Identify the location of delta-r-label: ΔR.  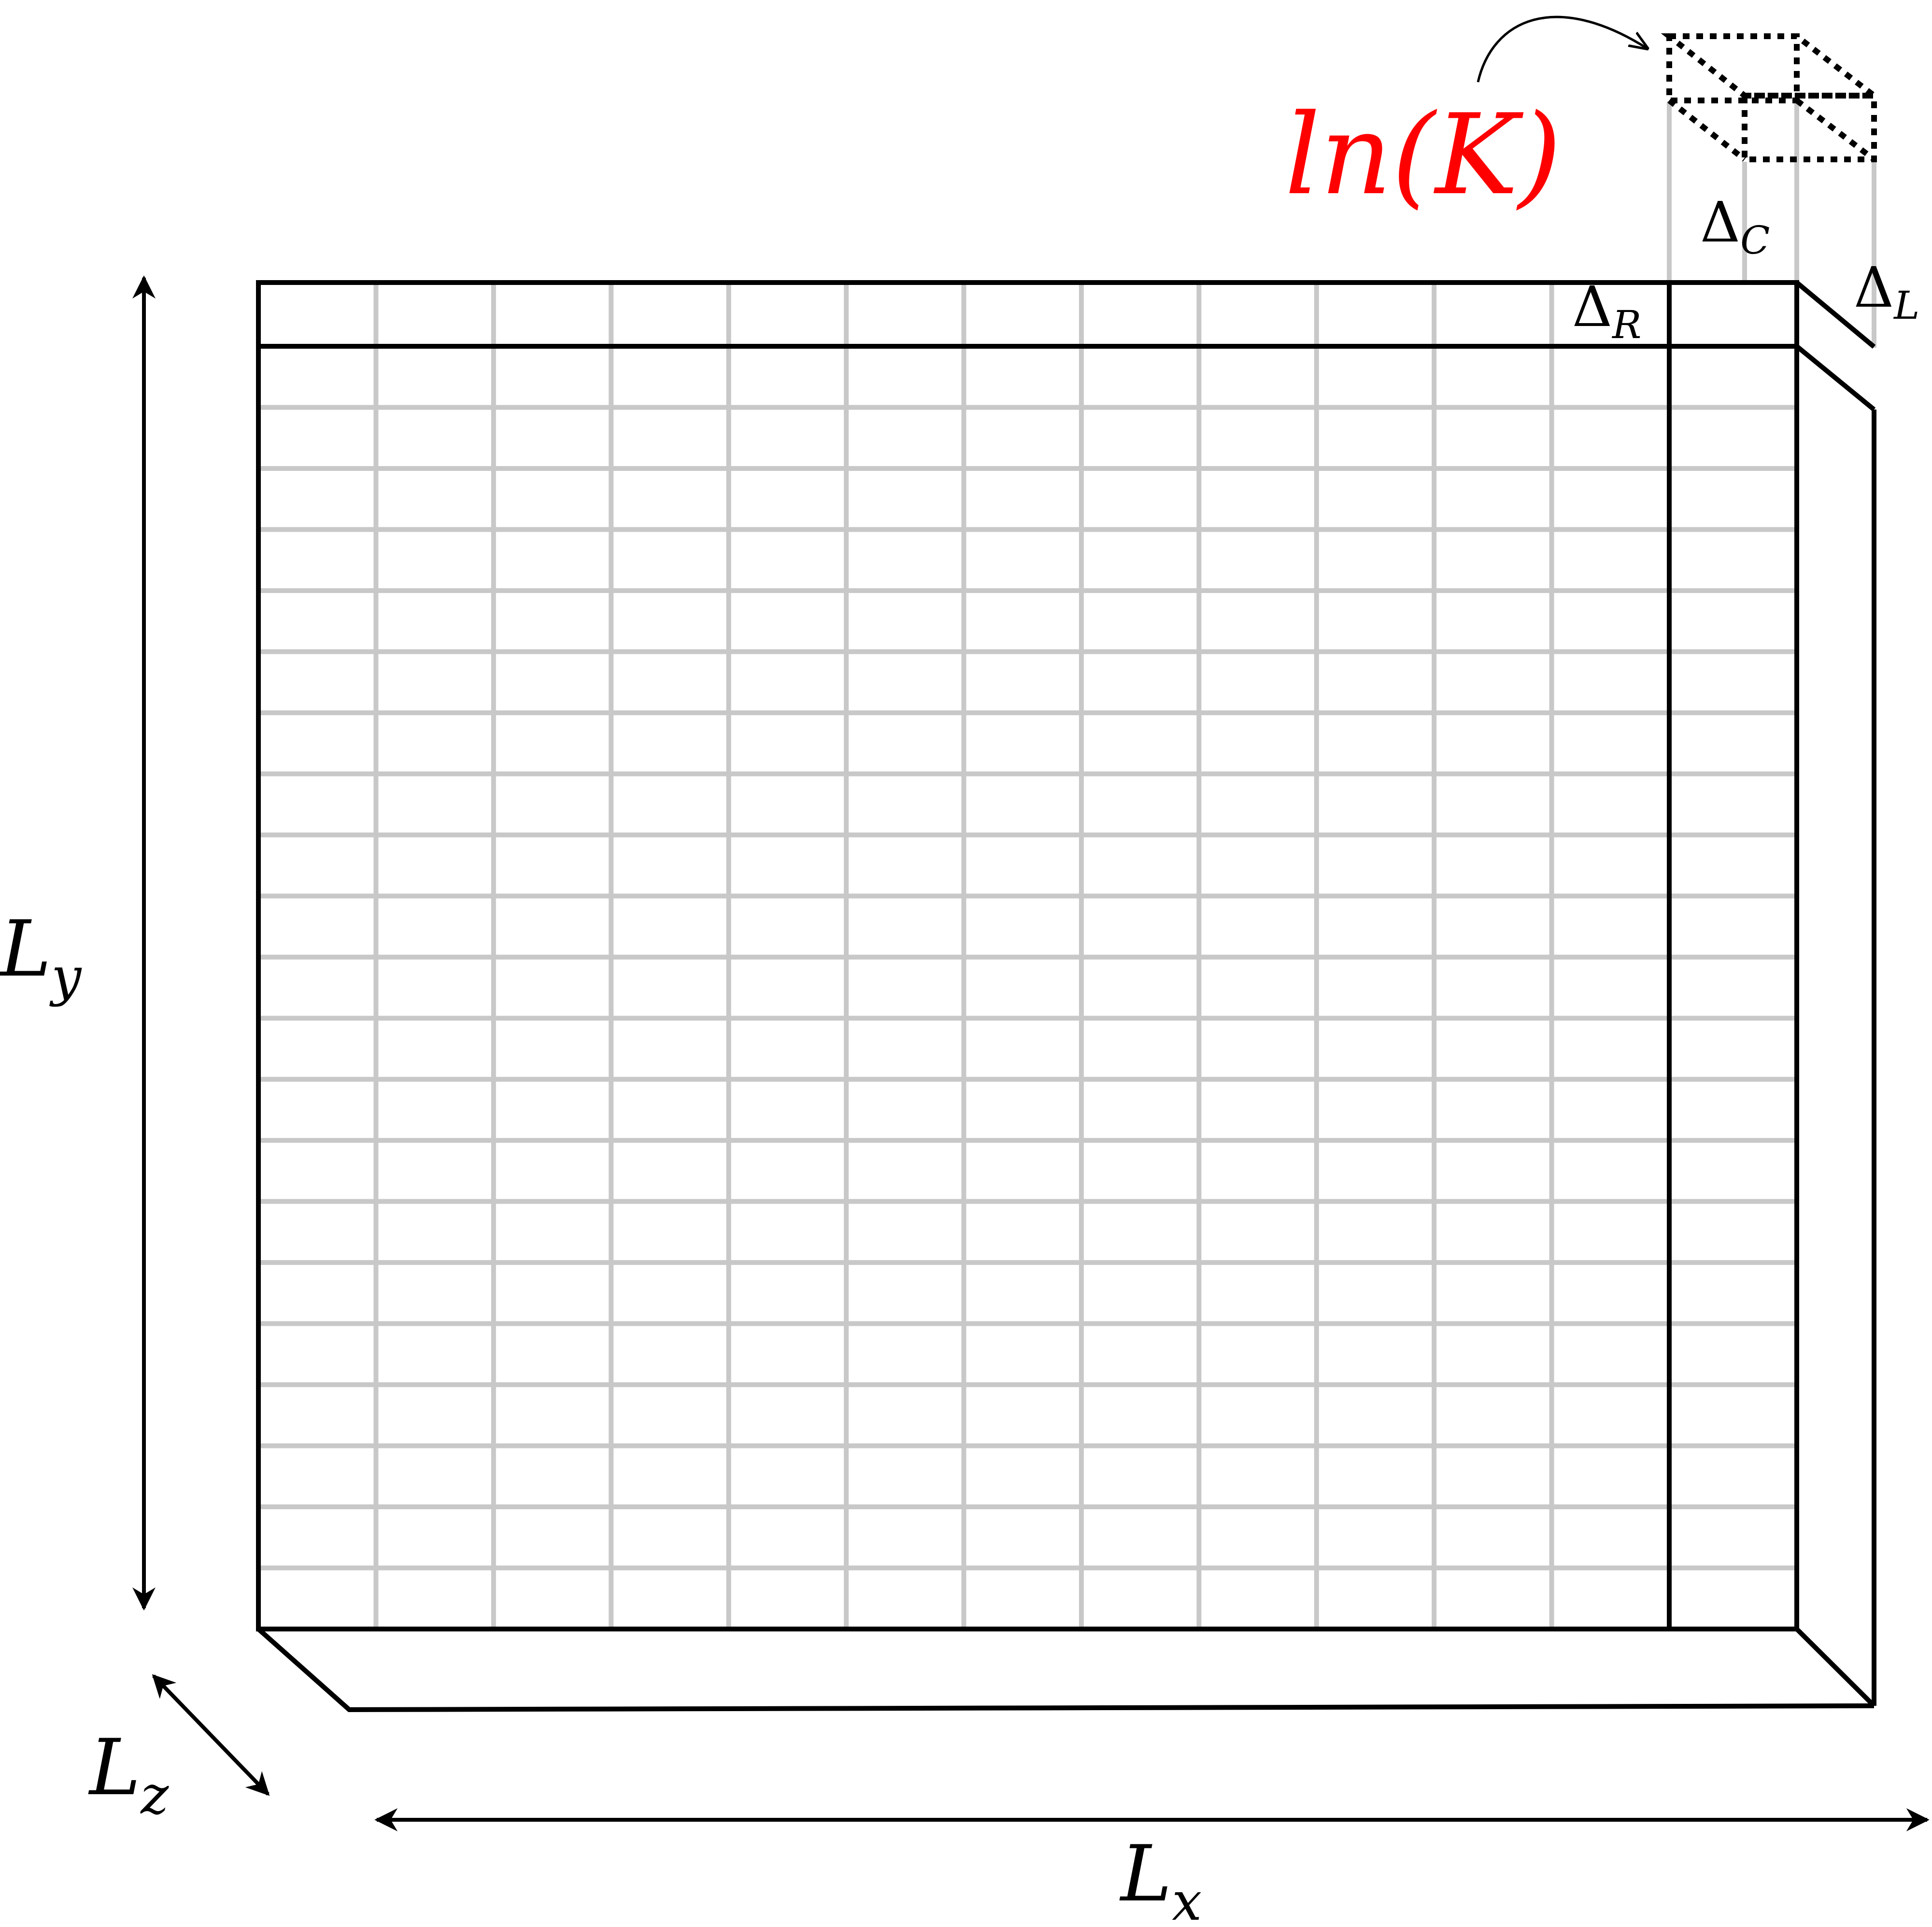
(1606, 311).